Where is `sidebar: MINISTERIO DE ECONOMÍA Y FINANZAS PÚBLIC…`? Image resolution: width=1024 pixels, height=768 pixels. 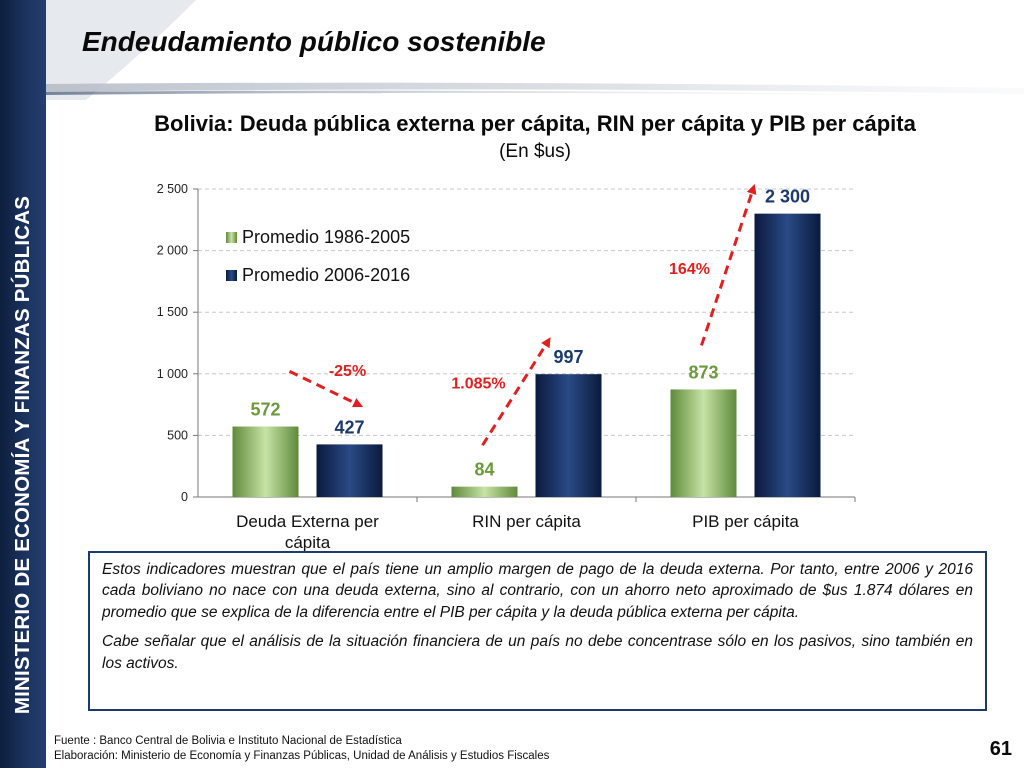
sidebar: MINISTERIO DE ECONOMÍA Y FINANZAS PÚBLIC… is located at coordinates (23, 384).